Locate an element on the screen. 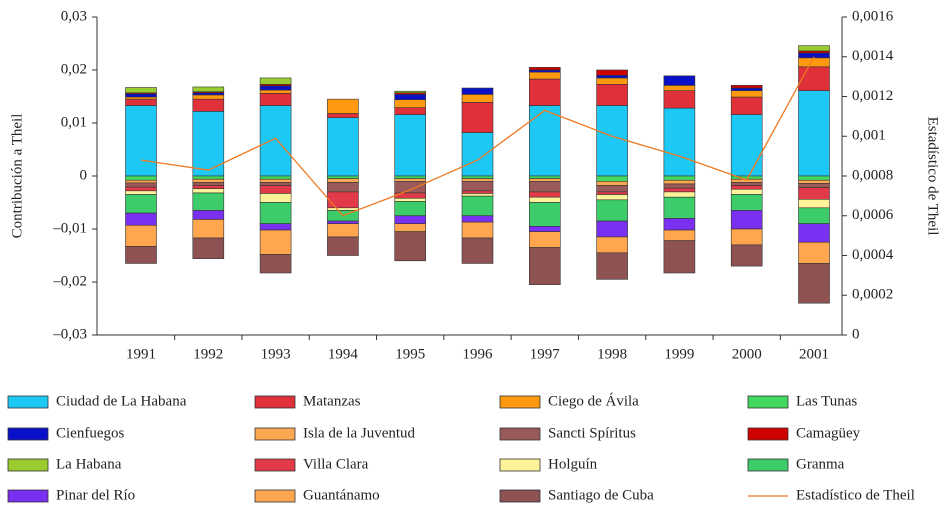  legend-label: Ciego de Ávila is located at coordinates (593, 400).